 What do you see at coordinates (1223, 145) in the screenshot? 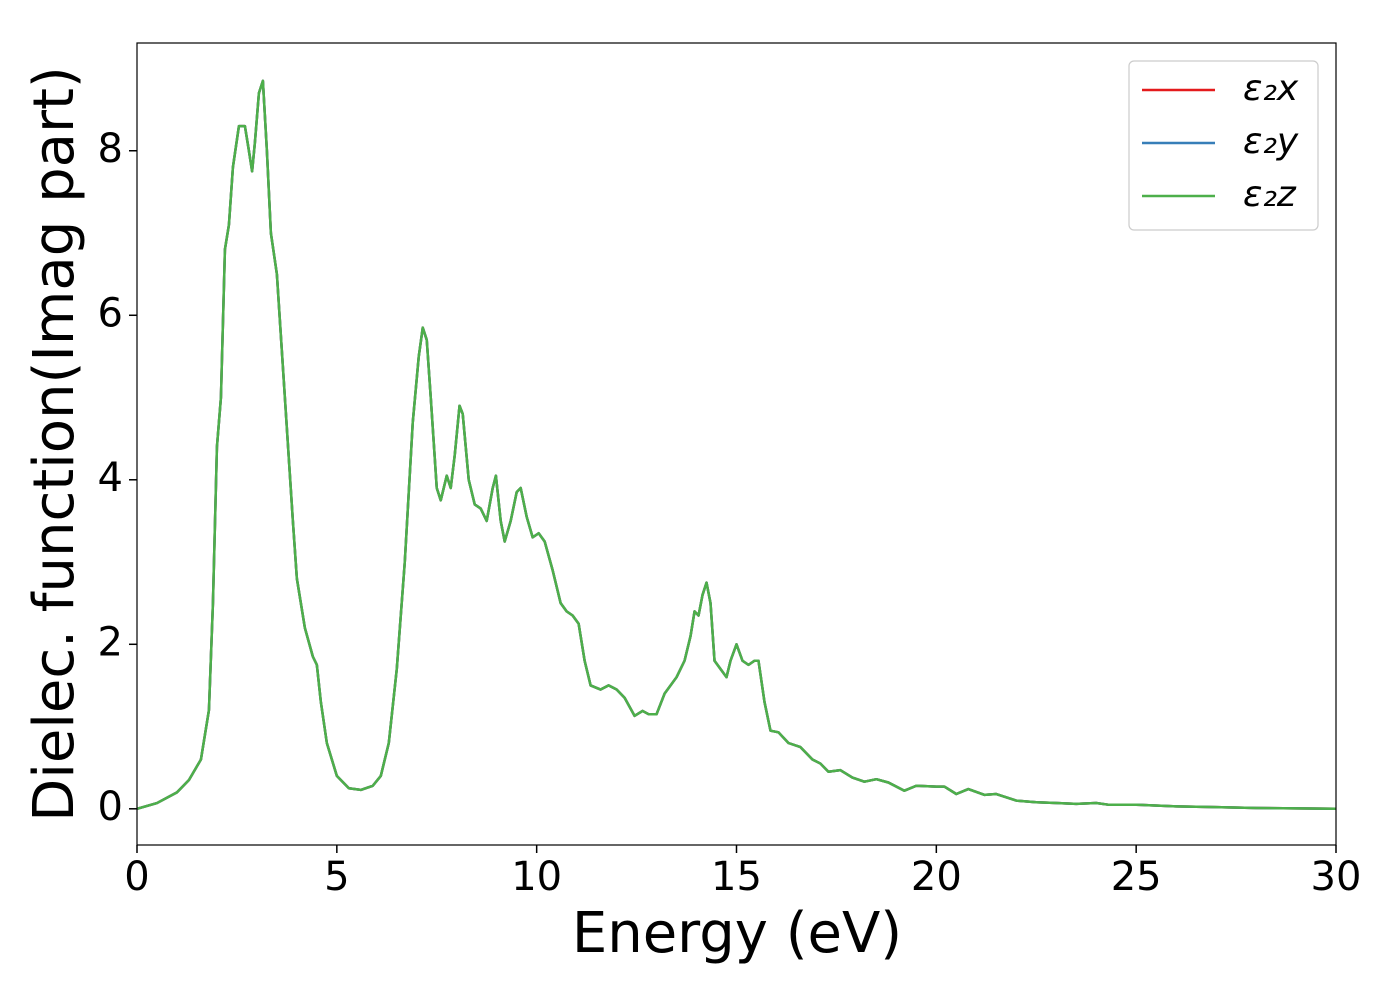
I see `legend-box` at bounding box center [1223, 145].